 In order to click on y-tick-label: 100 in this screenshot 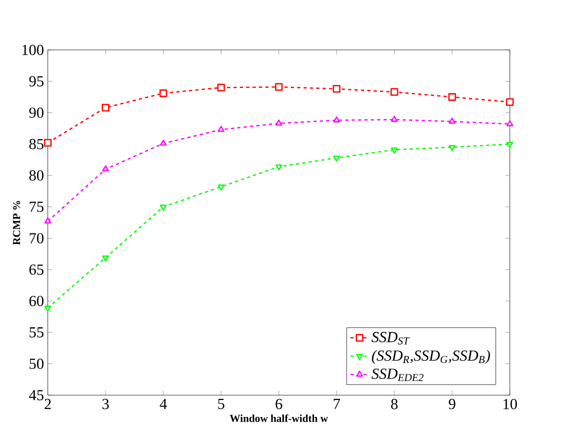, I will do `click(33, 50)`.